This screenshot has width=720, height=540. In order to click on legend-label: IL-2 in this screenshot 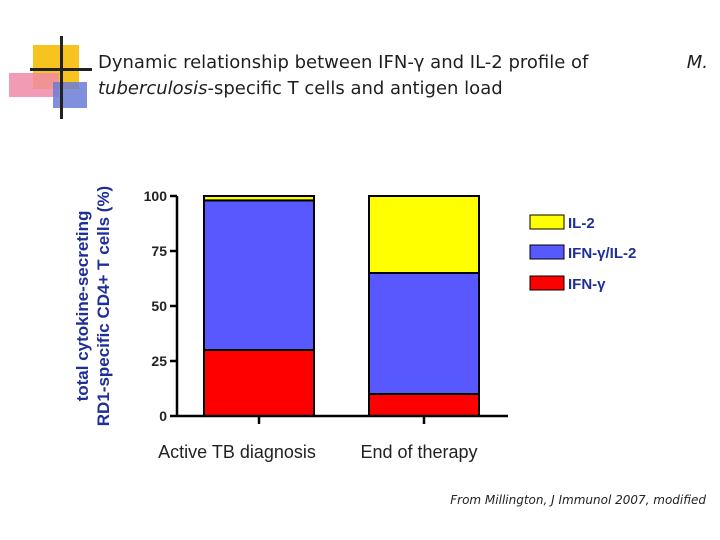, I will do `click(581, 223)`.